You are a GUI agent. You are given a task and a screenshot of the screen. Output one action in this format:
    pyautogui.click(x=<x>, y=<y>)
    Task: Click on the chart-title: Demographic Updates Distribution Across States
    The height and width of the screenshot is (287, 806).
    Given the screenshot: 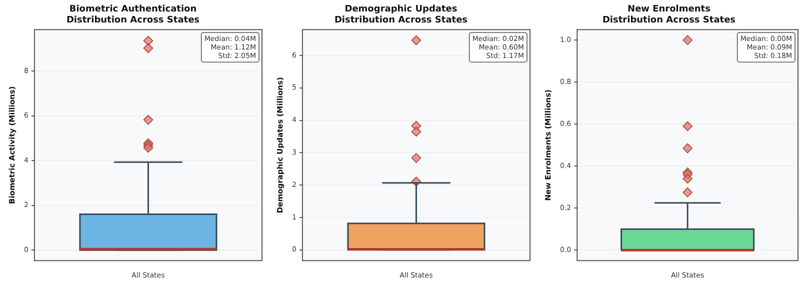 What is the action you would take?
    pyautogui.click(x=401, y=15)
    